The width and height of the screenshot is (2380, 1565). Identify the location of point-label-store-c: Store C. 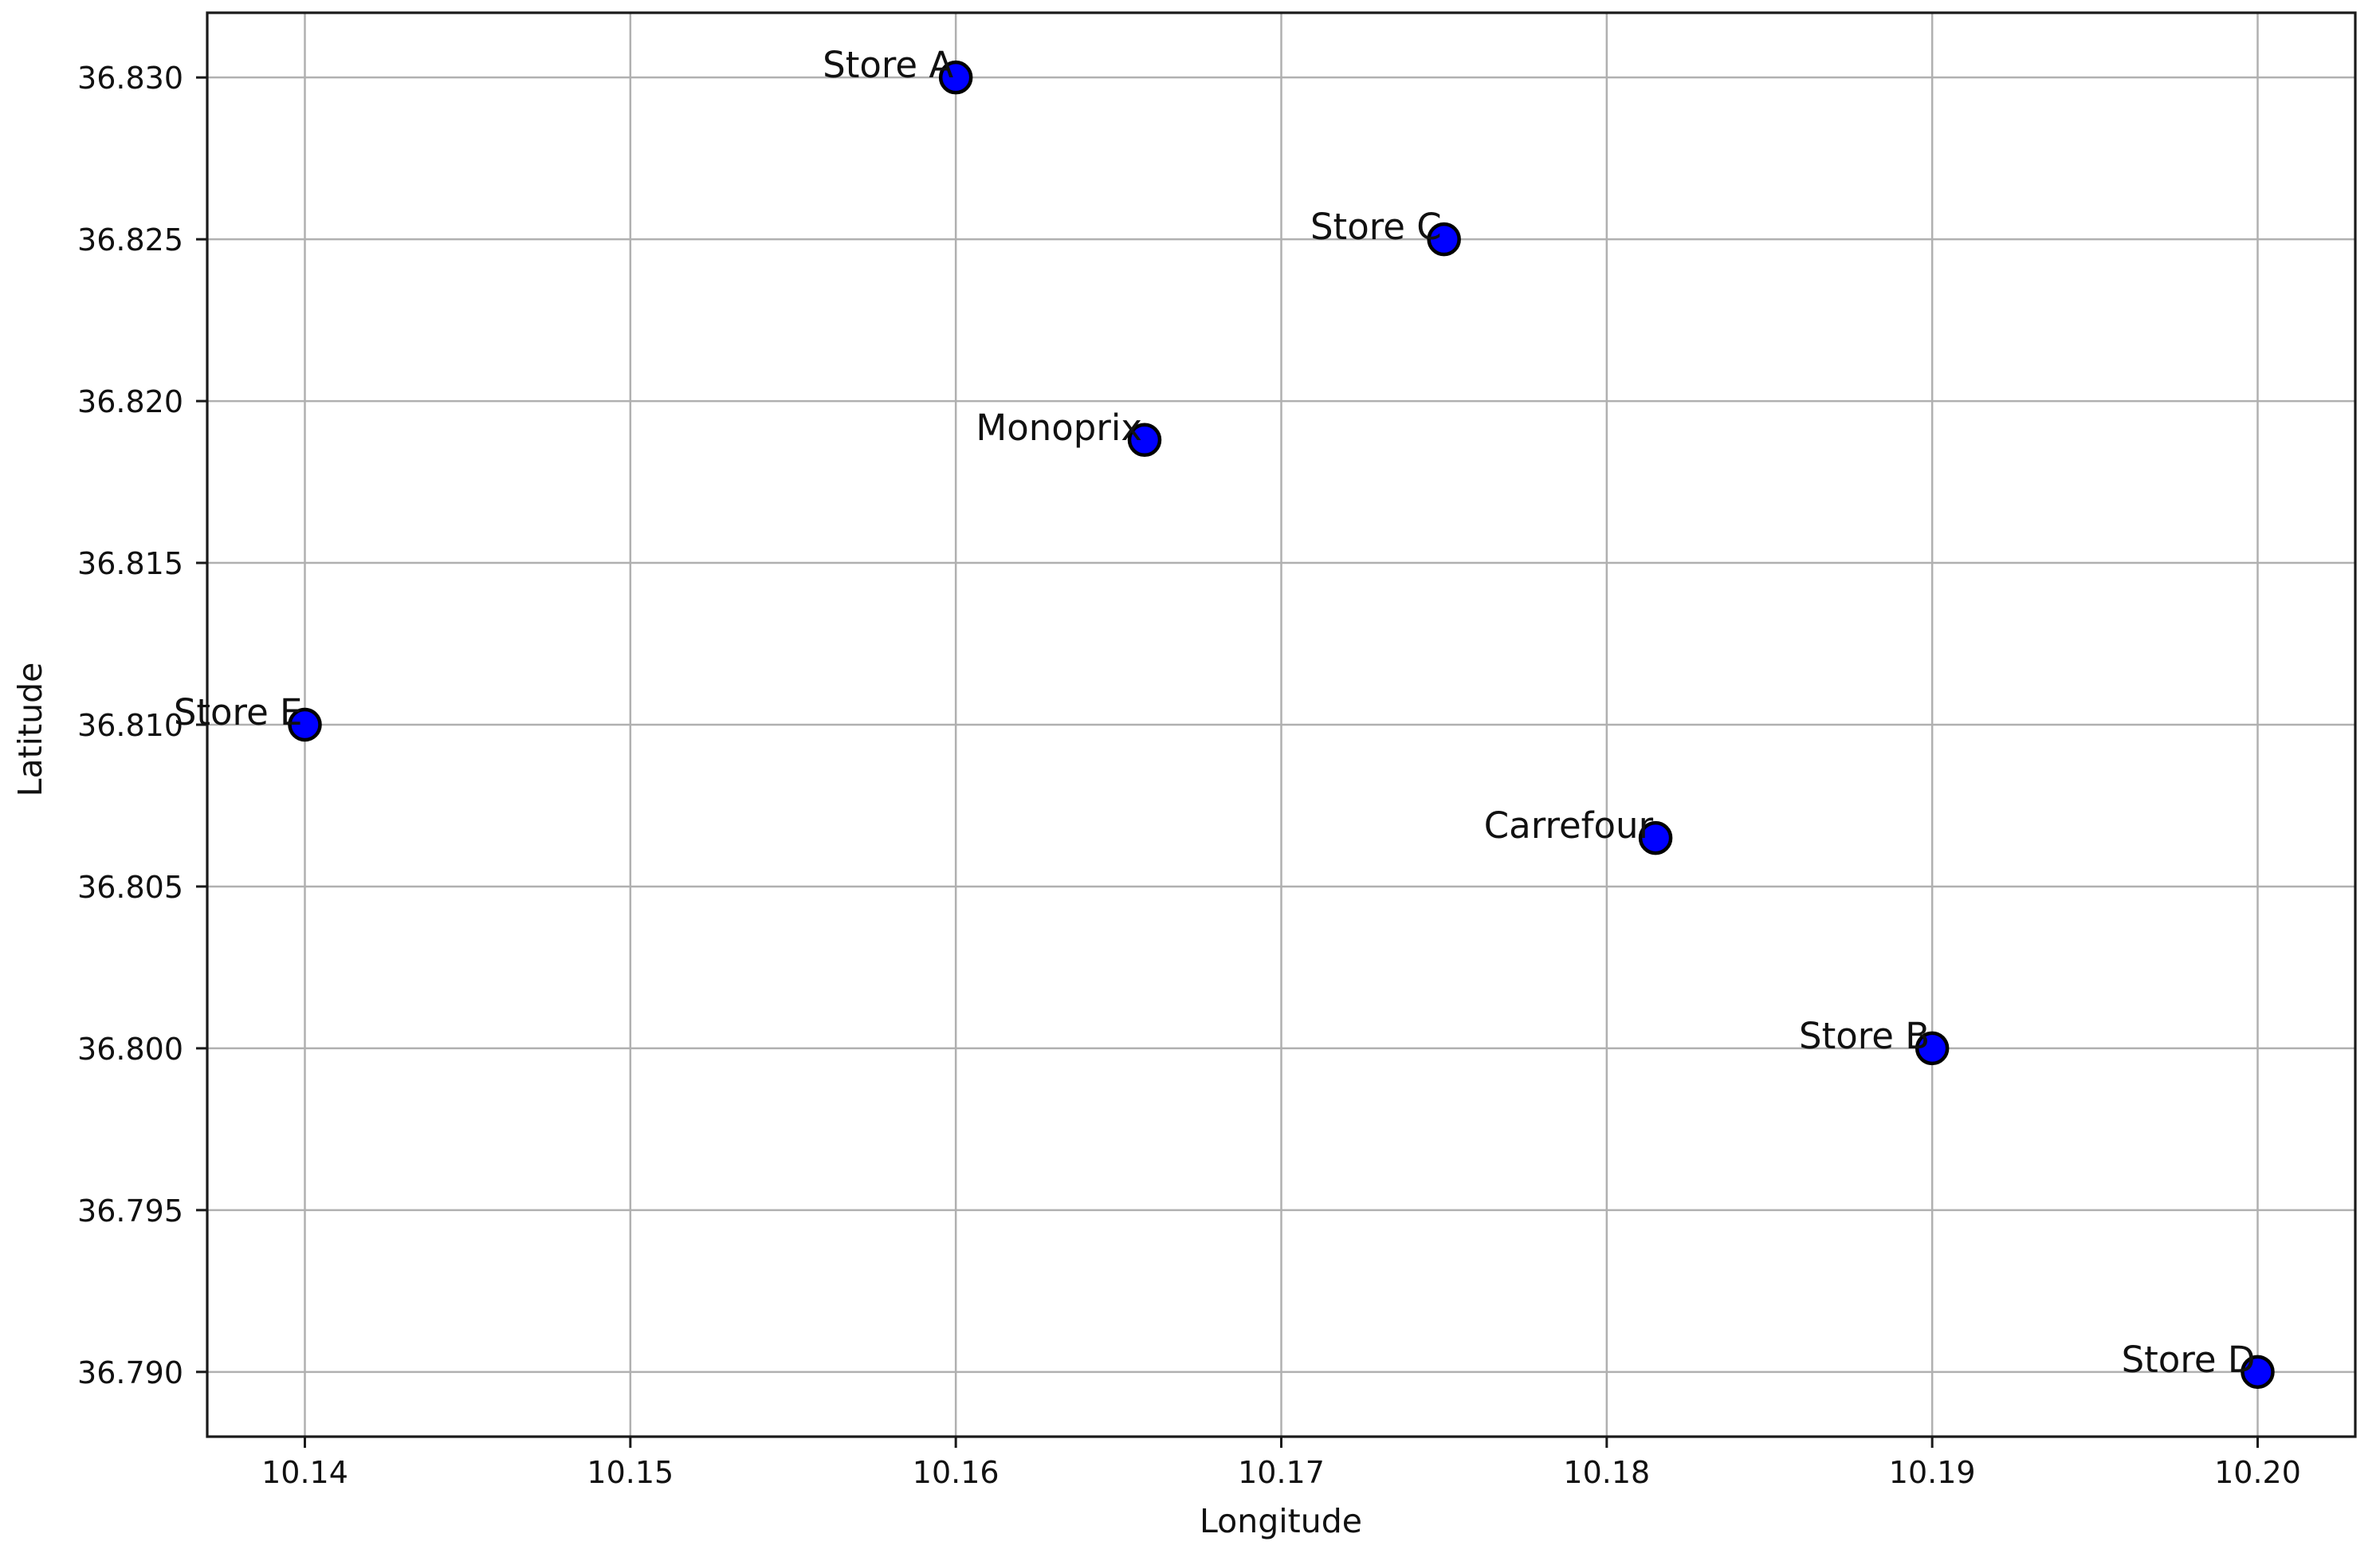
(1376, 227).